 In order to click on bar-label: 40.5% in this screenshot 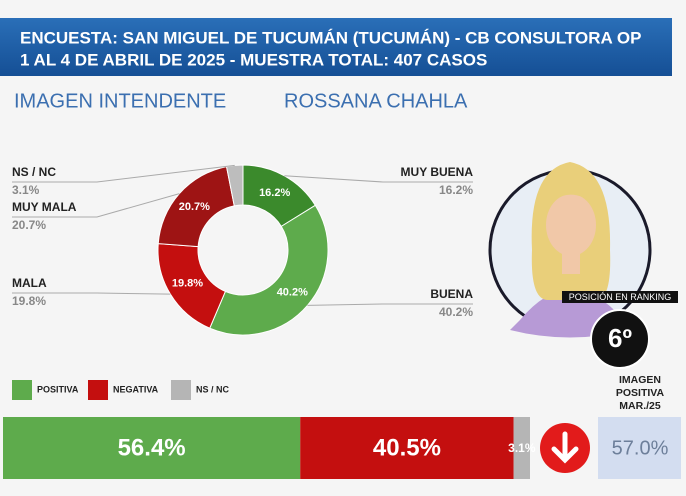, I will do `click(407, 447)`.